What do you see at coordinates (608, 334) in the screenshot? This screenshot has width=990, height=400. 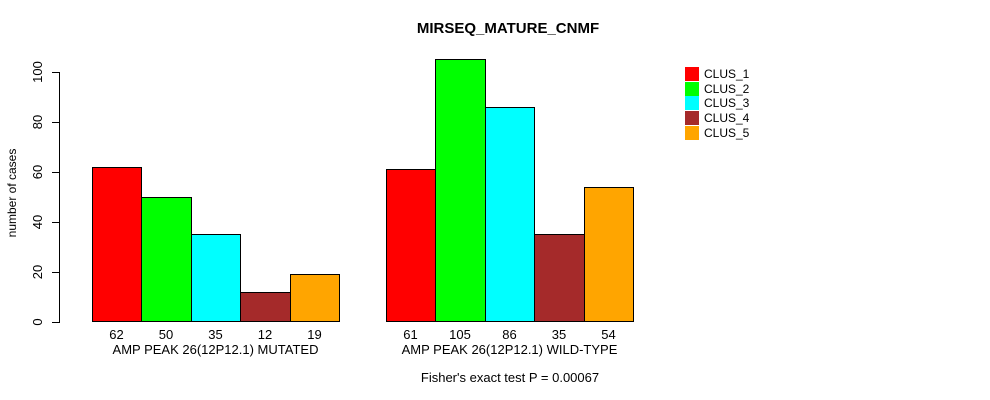 I see `bar-value-label: 54` at bounding box center [608, 334].